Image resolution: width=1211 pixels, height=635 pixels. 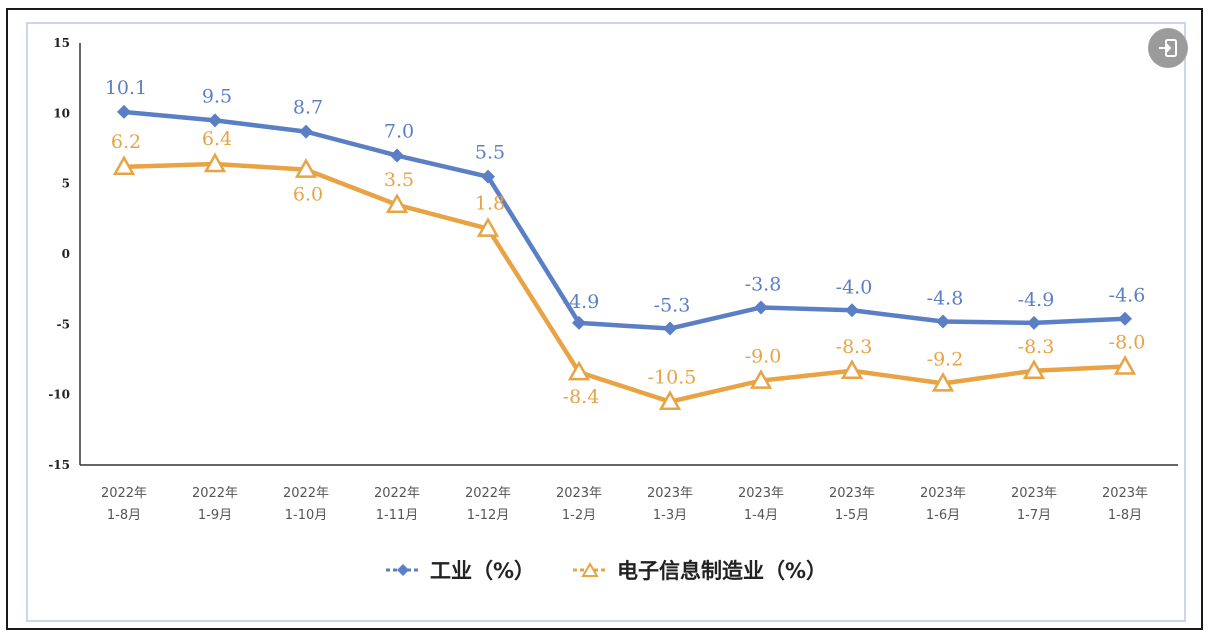 I want to click on y-tick-label: -5, so click(x=63, y=324).